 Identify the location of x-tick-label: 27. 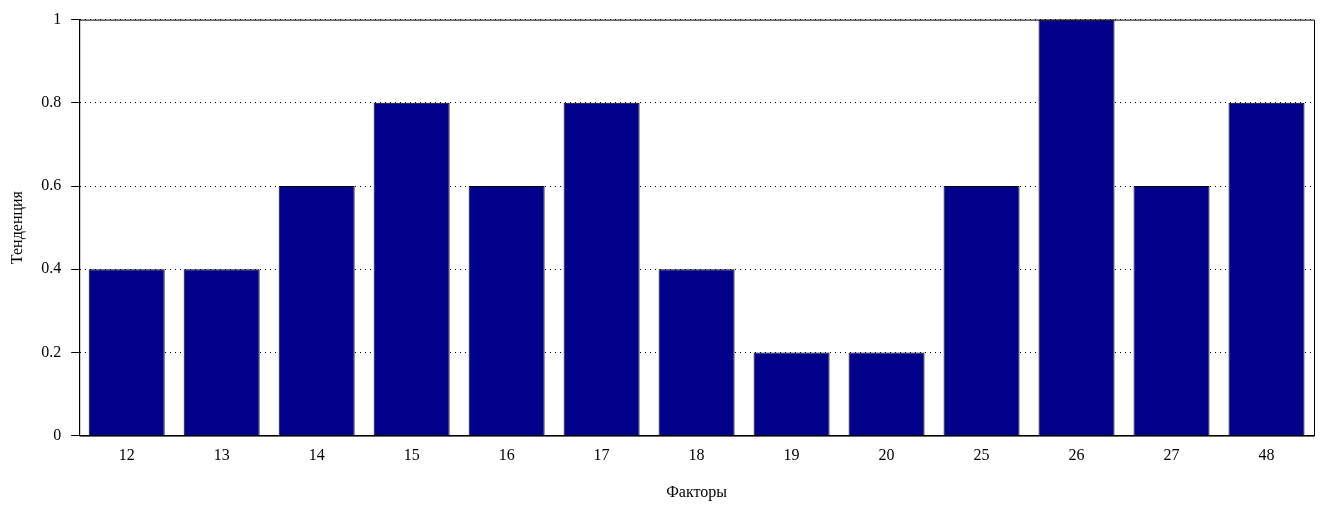
(1171, 455).